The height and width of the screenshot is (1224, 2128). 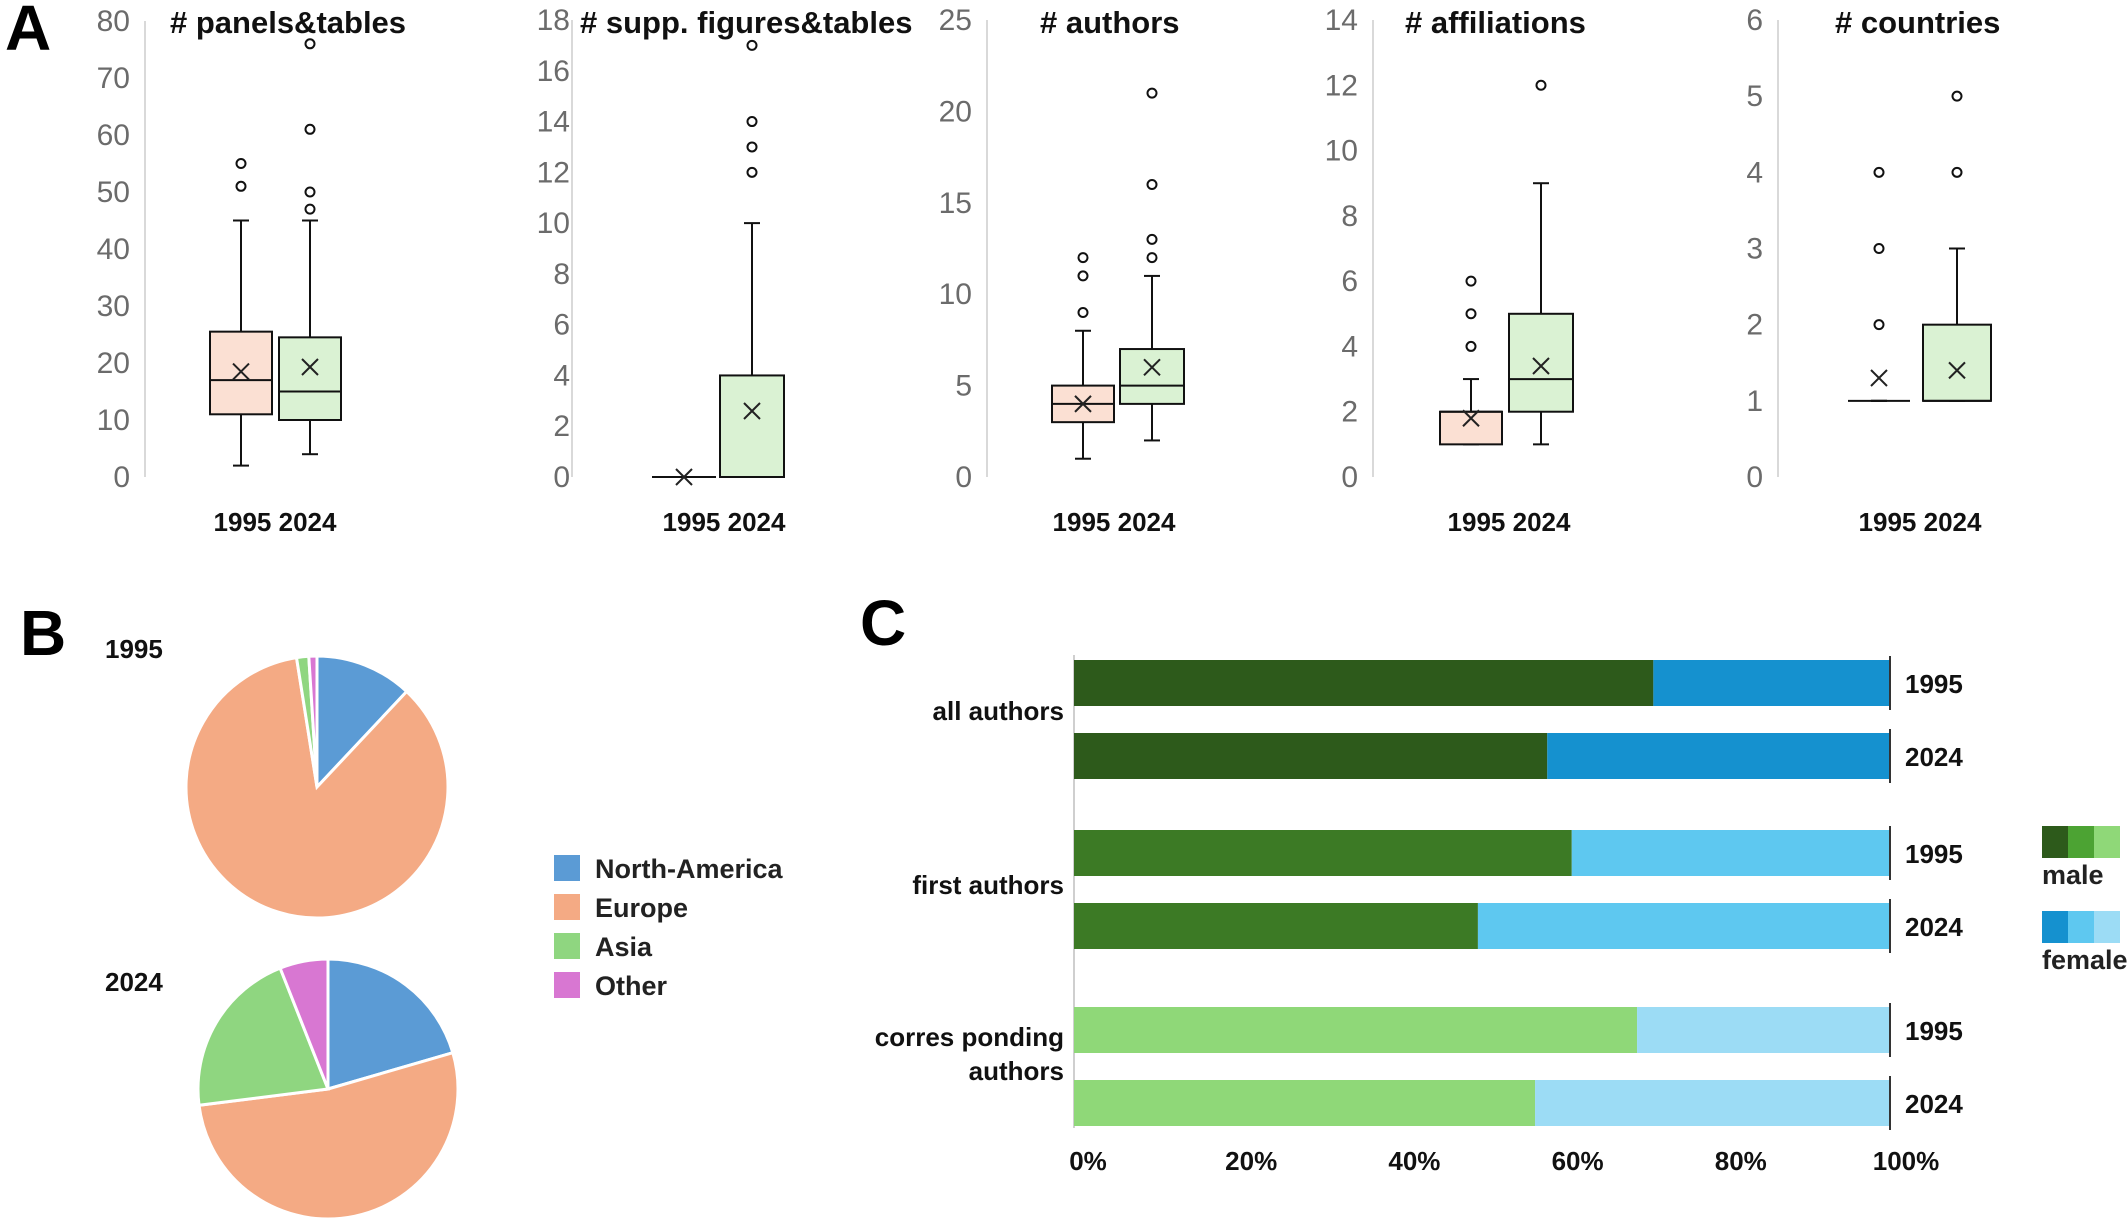 What do you see at coordinates (955, 111) in the screenshot?
I see `y-tick-label: 20` at bounding box center [955, 111].